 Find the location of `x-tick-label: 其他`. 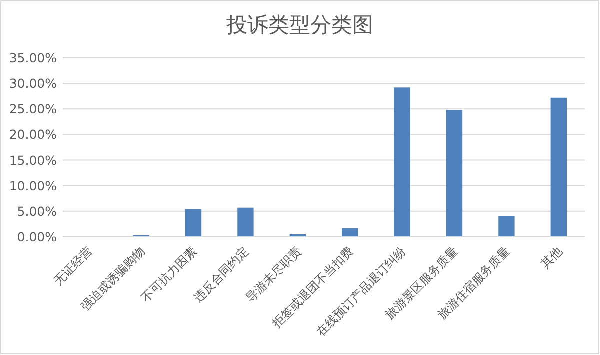

x-tick-label: 其他 is located at coordinates (552, 258).